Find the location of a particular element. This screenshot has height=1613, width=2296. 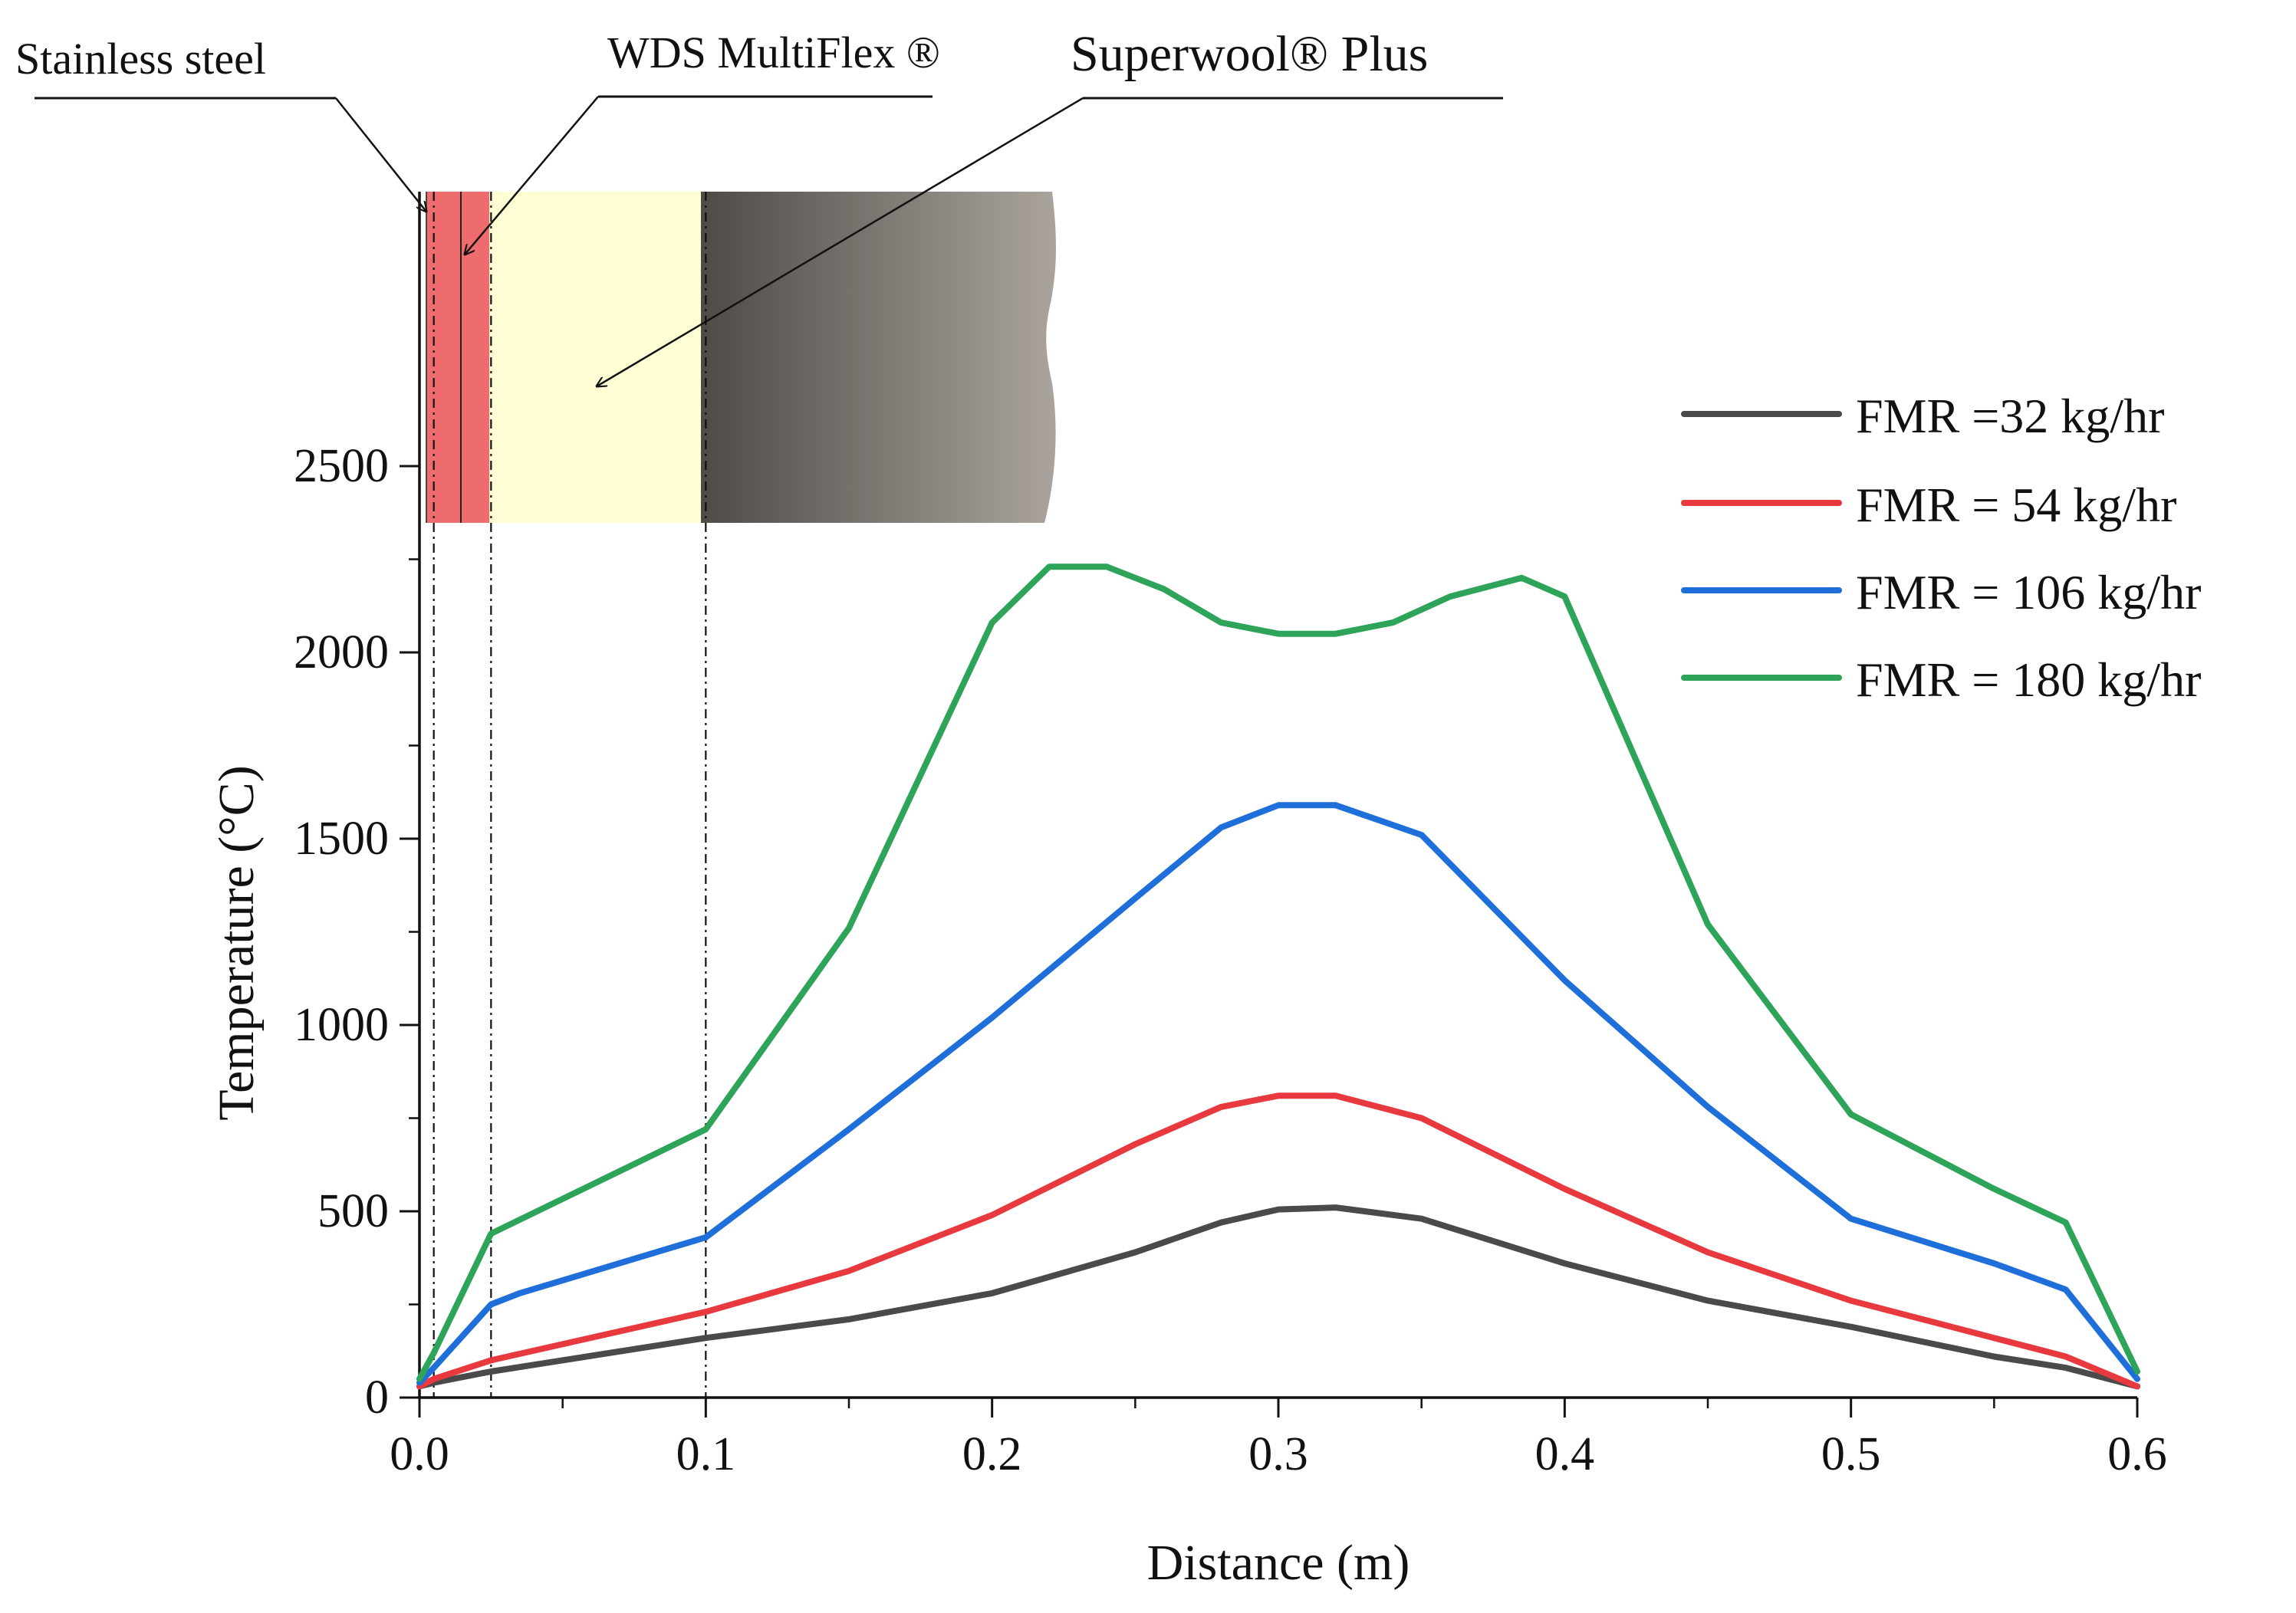

wds-multiflex-label: WDS MultiFlex ® is located at coordinates (773, 52).